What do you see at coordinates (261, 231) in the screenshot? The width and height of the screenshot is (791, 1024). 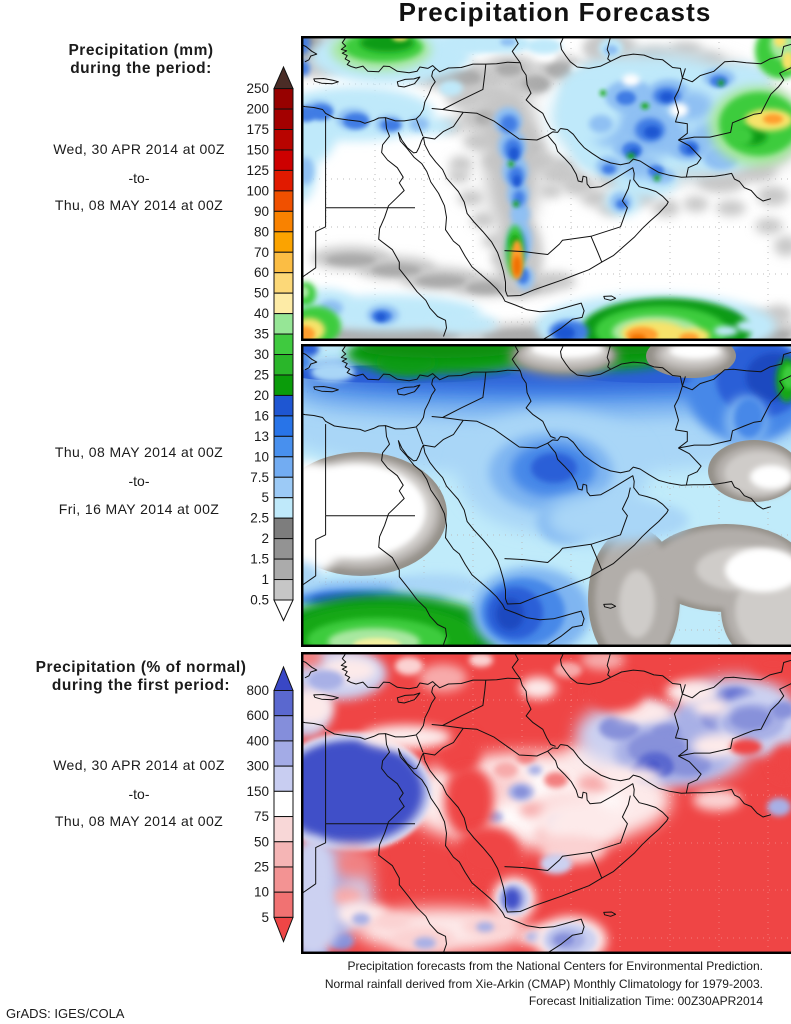 I see `svg-text: 80` at bounding box center [261, 231].